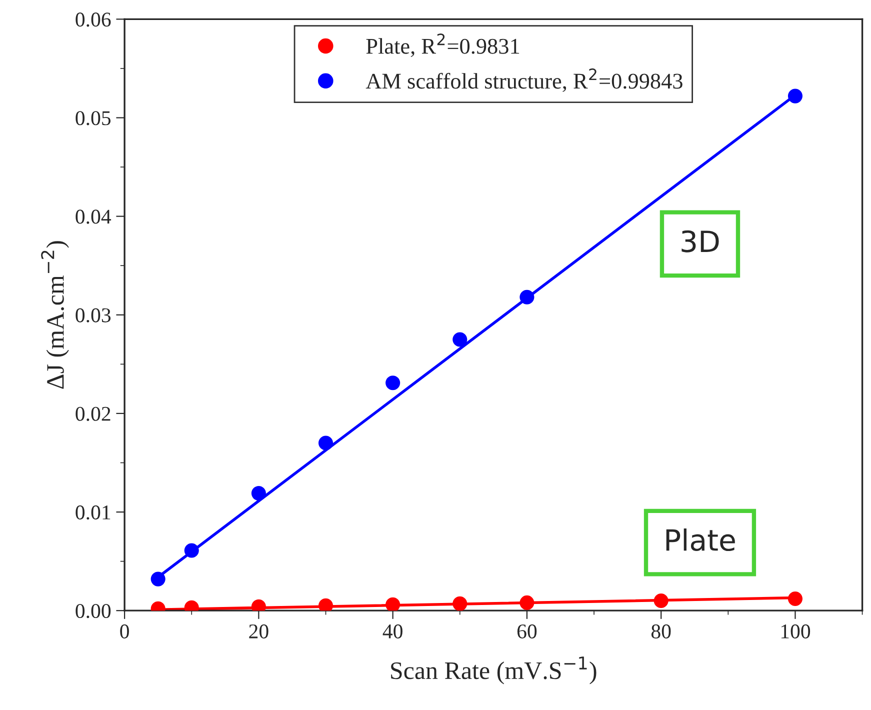 The height and width of the screenshot is (710, 871). What do you see at coordinates (527, 631) in the screenshot?
I see `x-tick-label: 60` at bounding box center [527, 631].